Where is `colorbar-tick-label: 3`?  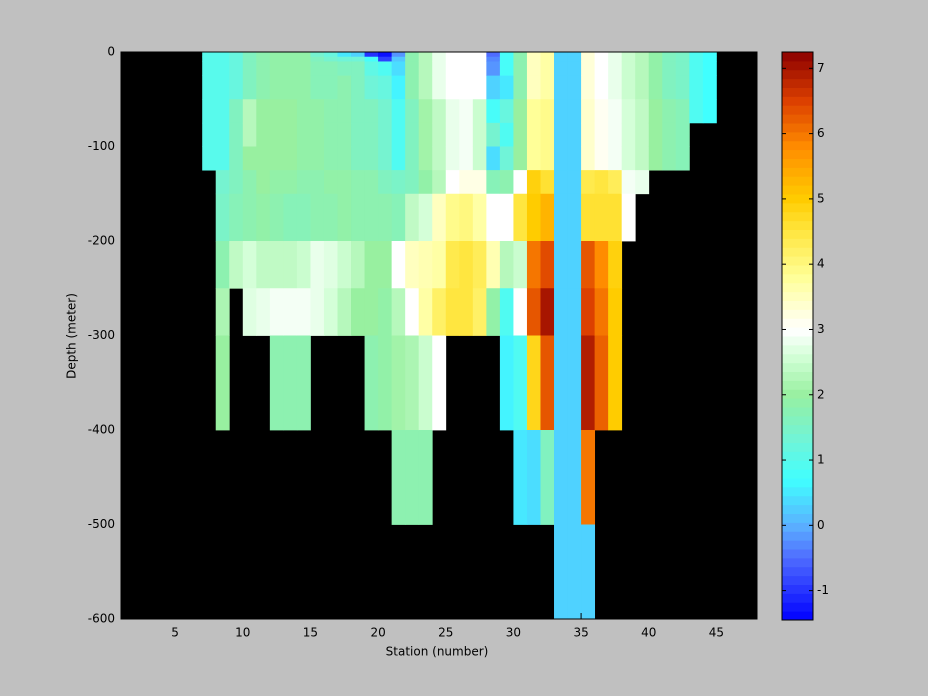
colorbar-tick-label: 3 is located at coordinates (821, 329).